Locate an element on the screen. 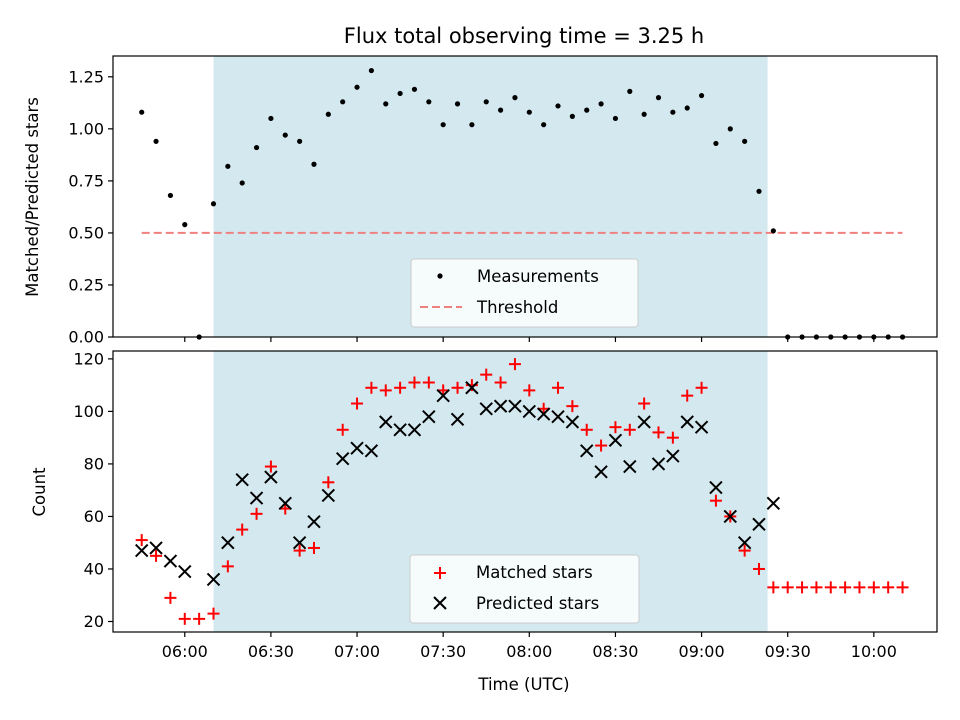  bottom-y-tick-label: 120 is located at coordinates (88, 358).